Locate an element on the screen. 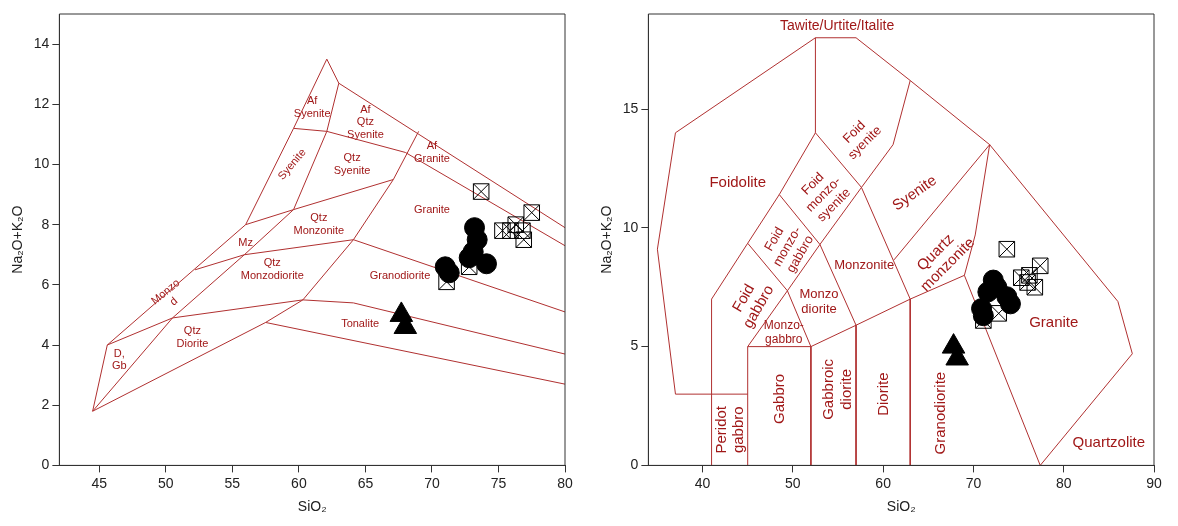 This screenshot has width=1178, height=526. y-tick-label: 14 is located at coordinates (41, 42).